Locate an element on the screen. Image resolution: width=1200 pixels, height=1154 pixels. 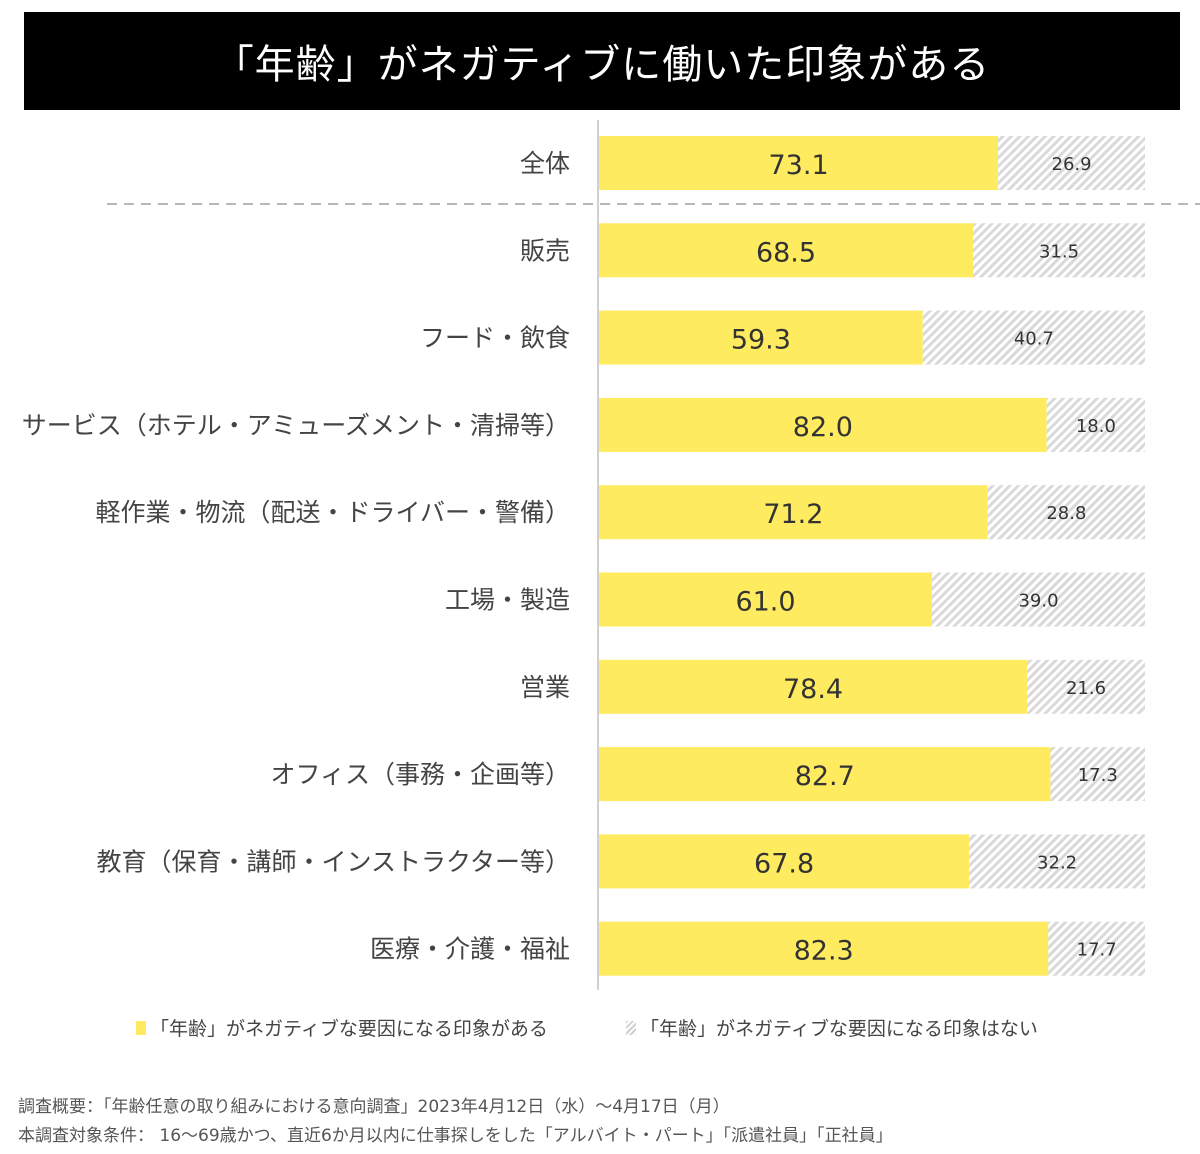
data-label-negative: 26.9 is located at coordinates (1072, 164).